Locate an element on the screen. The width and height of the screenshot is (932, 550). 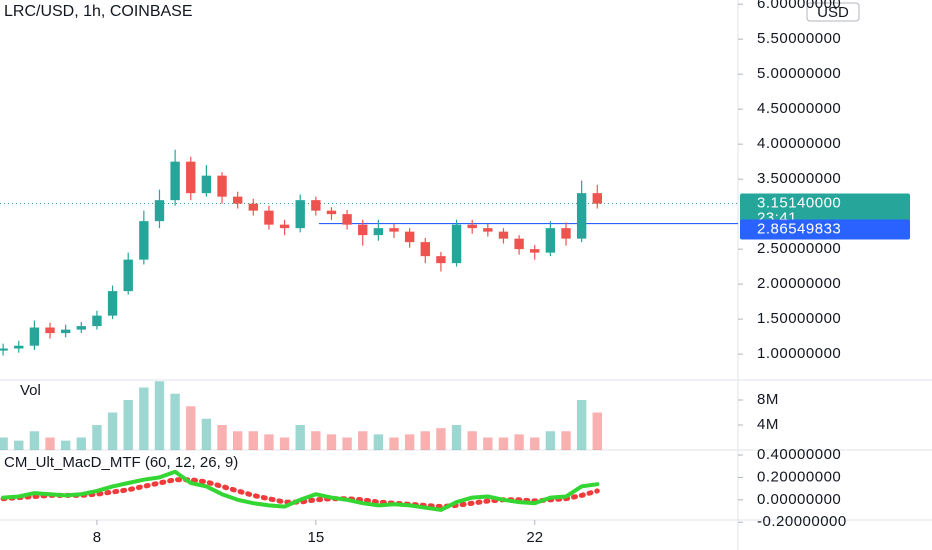
chart-title: LRC/USD, 1h, COINBASE is located at coordinates (98, 11).